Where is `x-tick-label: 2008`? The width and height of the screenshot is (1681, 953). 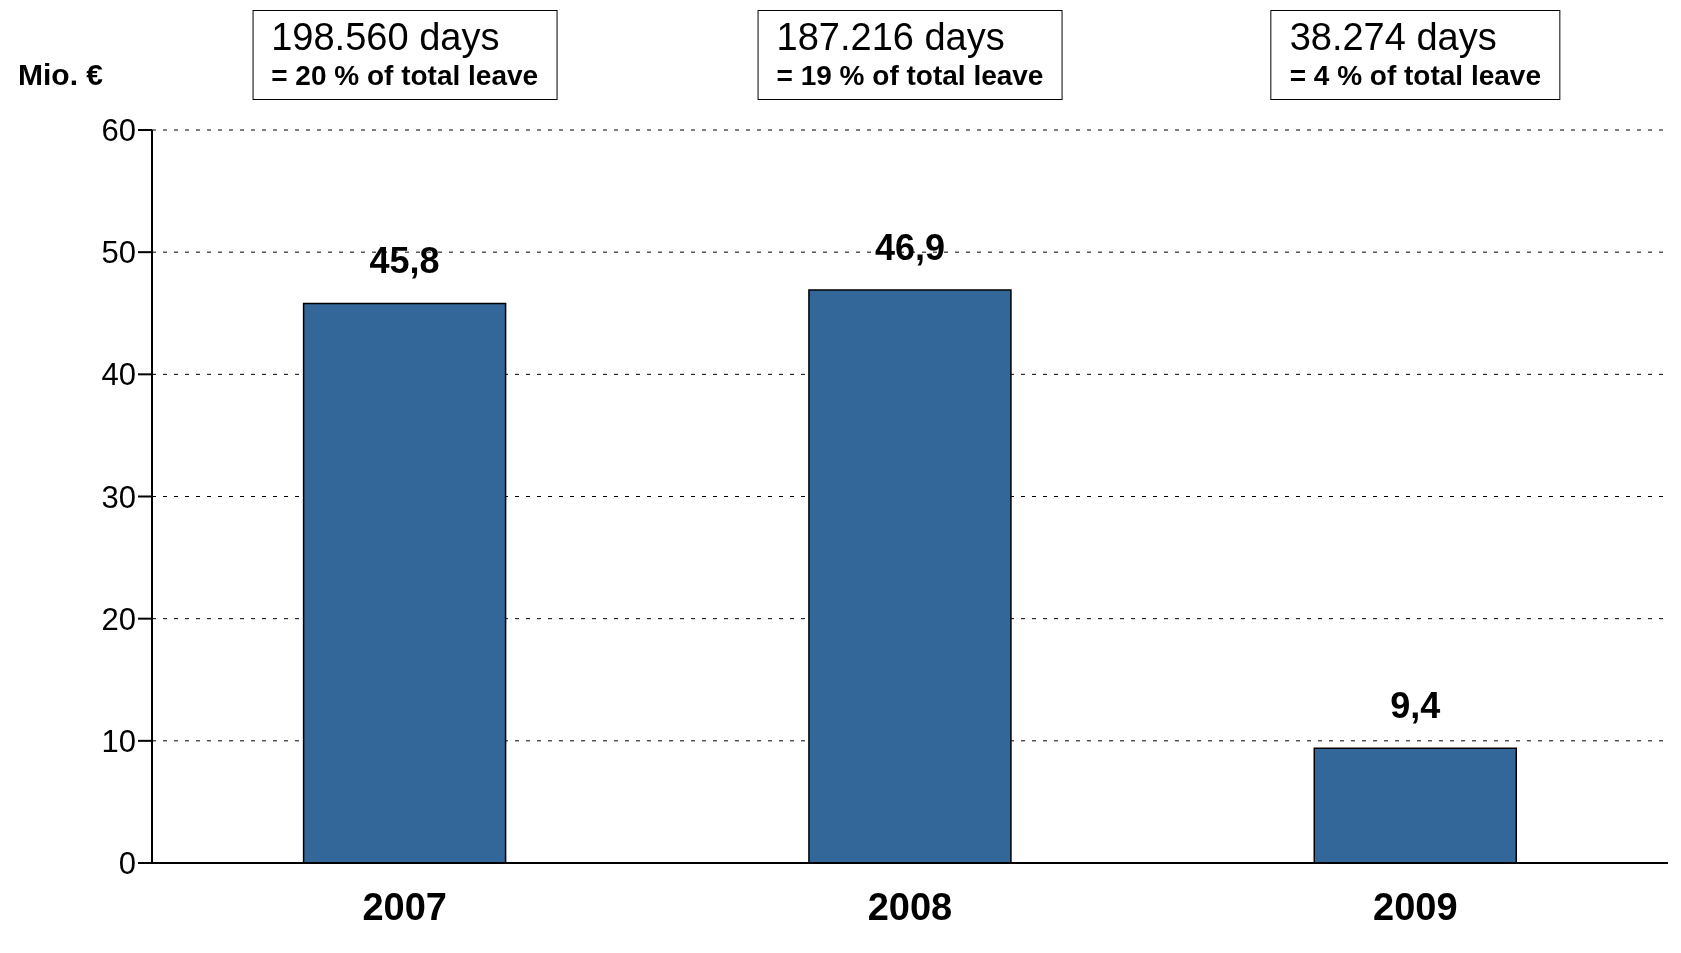
x-tick-label: 2008 is located at coordinates (910, 906).